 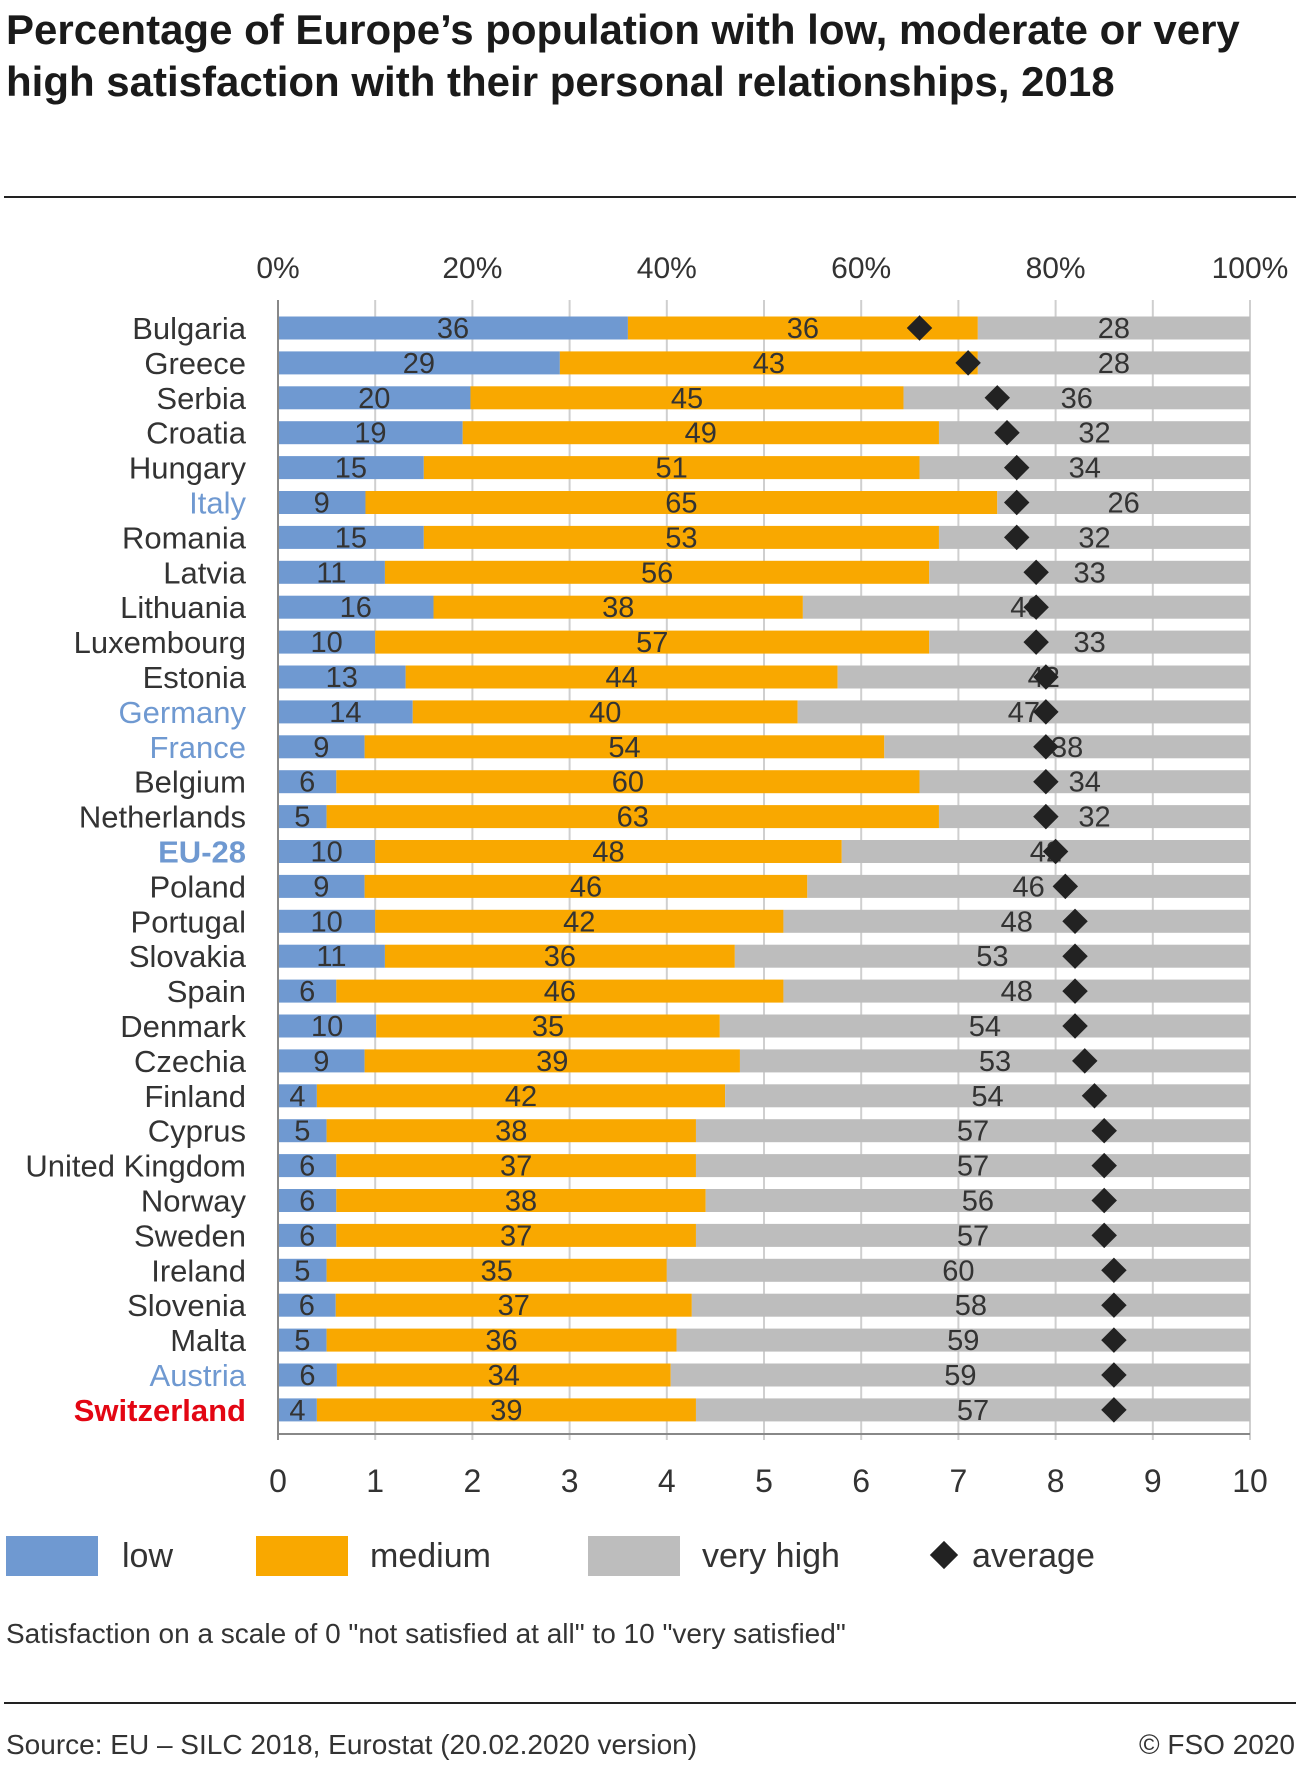 I want to click on bottom-axis-tick-label: 6, so click(x=861, y=1481).